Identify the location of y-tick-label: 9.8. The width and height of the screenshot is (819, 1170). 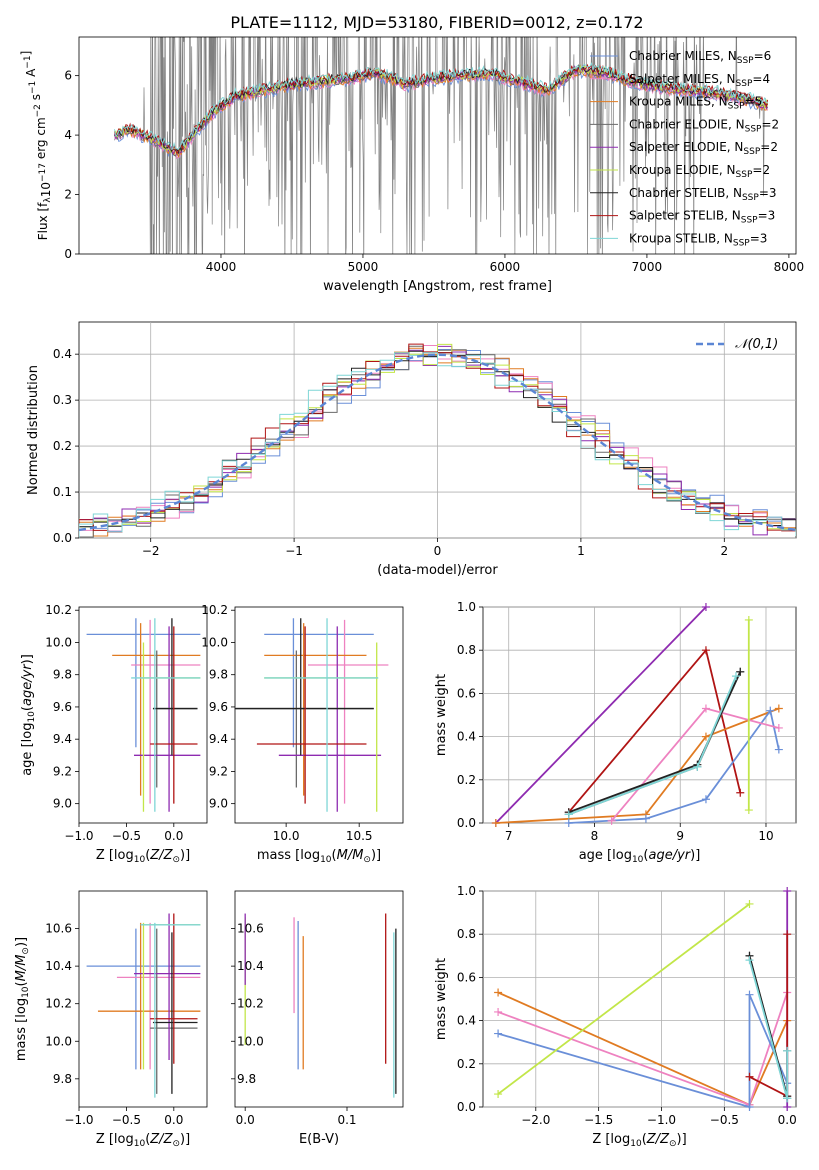
(218, 675).